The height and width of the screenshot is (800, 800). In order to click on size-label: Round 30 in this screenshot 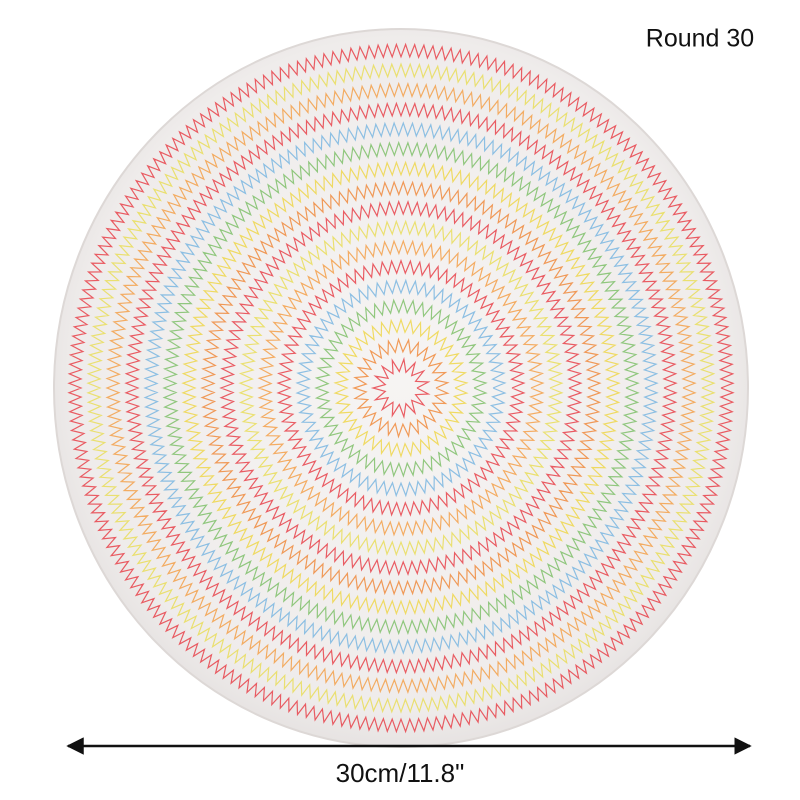, I will do `click(700, 39)`.